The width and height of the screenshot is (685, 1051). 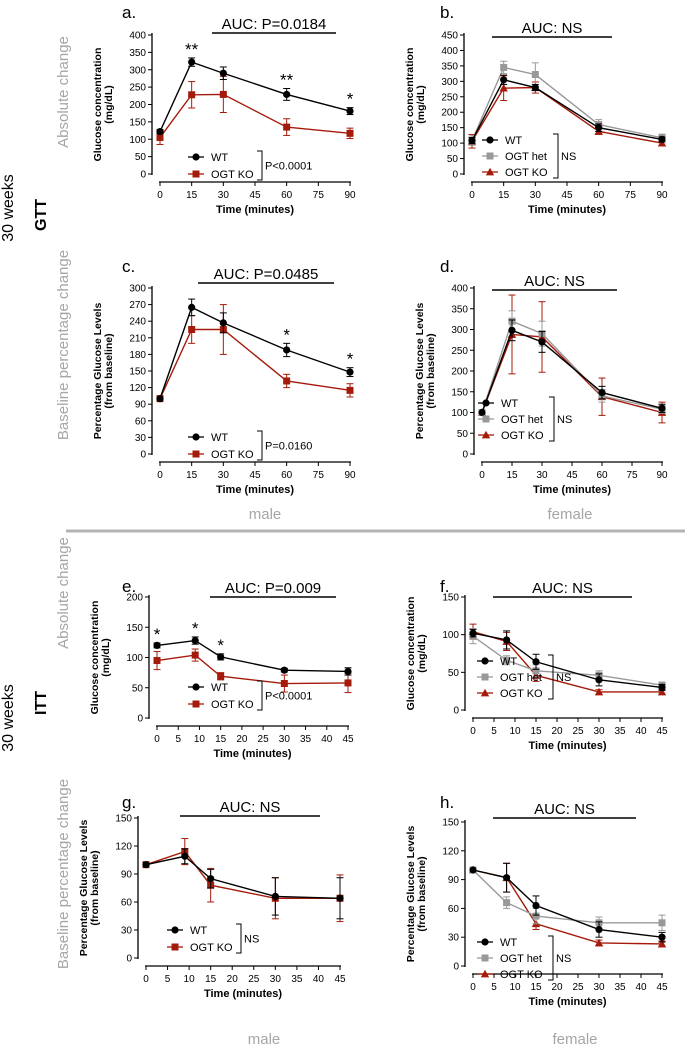 What do you see at coordinates (454, 880) in the screenshot?
I see `y-tick-label: 90` at bounding box center [454, 880].